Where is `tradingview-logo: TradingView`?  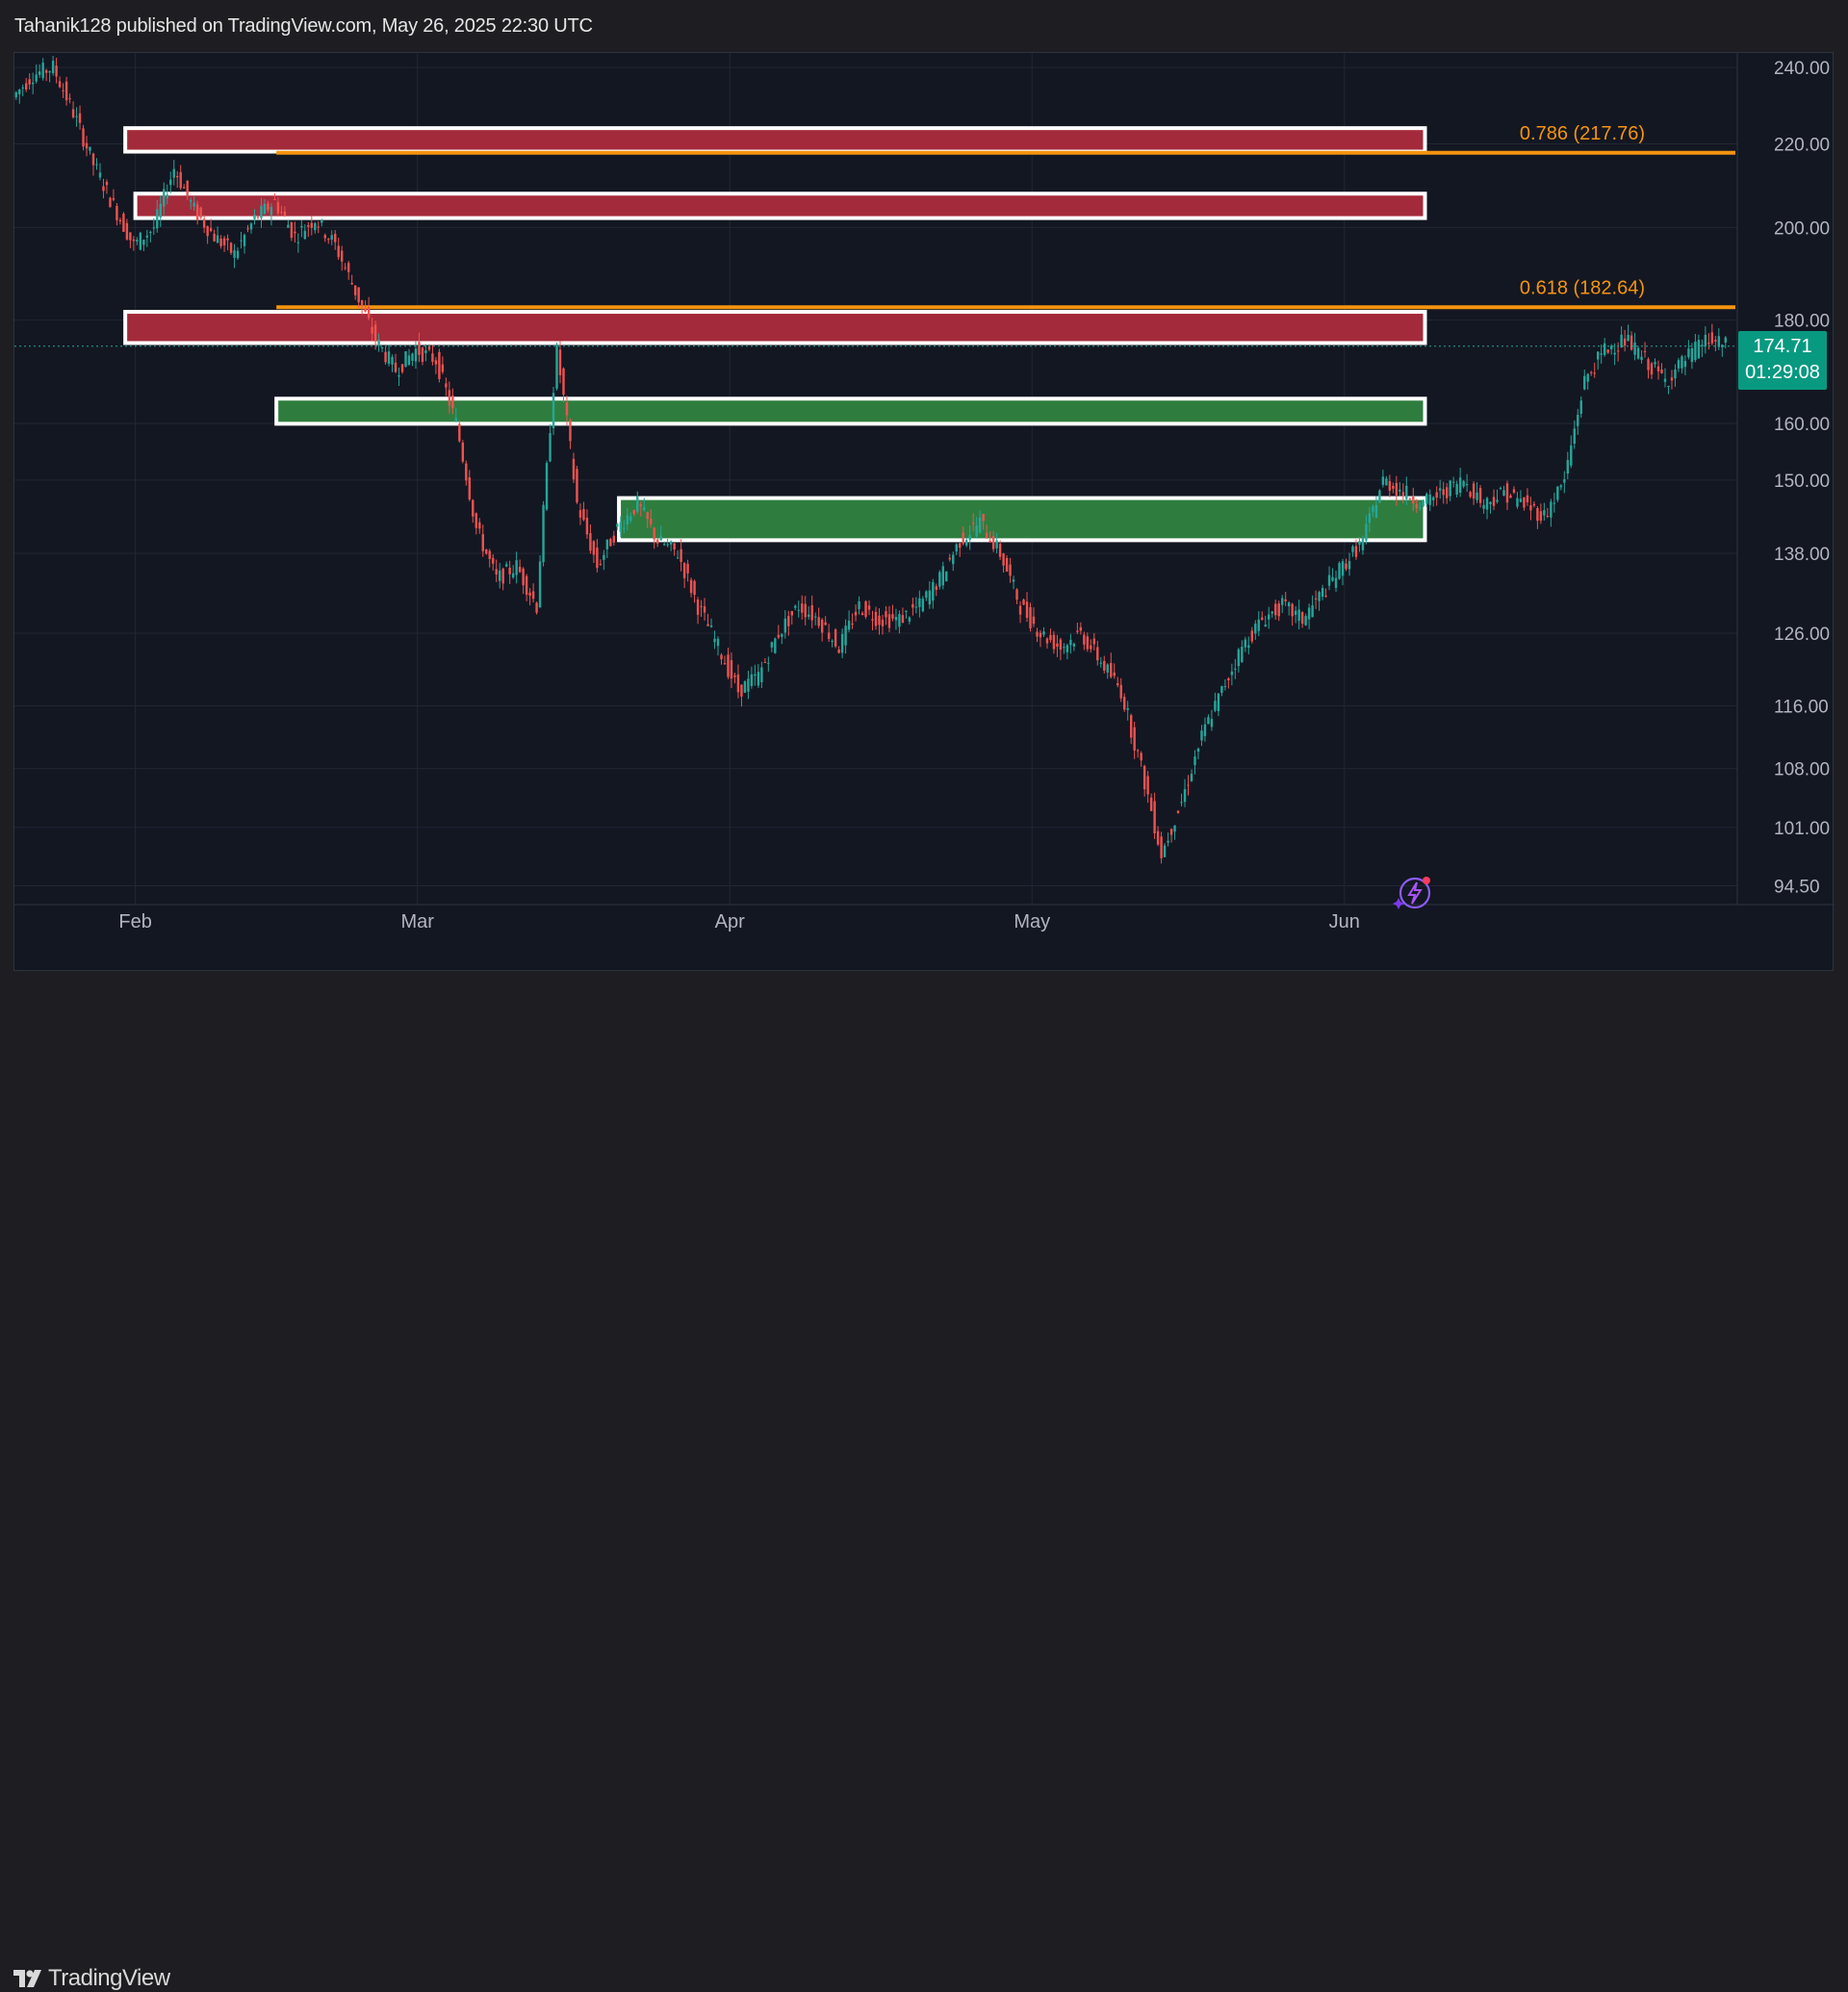 tradingview-logo: TradingView is located at coordinates (91, 1978).